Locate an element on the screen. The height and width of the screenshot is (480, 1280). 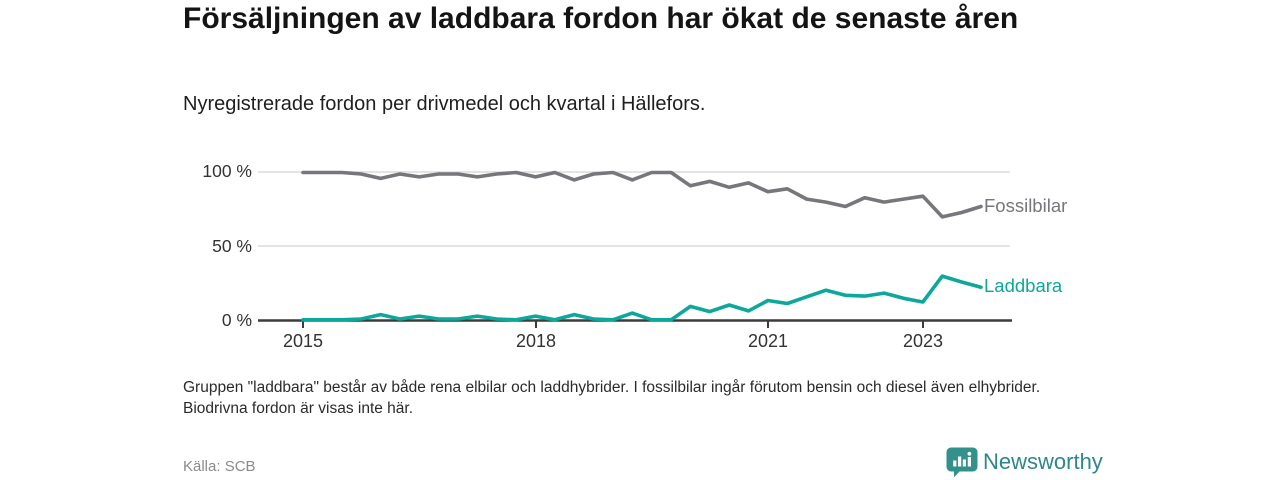
x-tick-label-2021: 2021 is located at coordinates (768, 341).